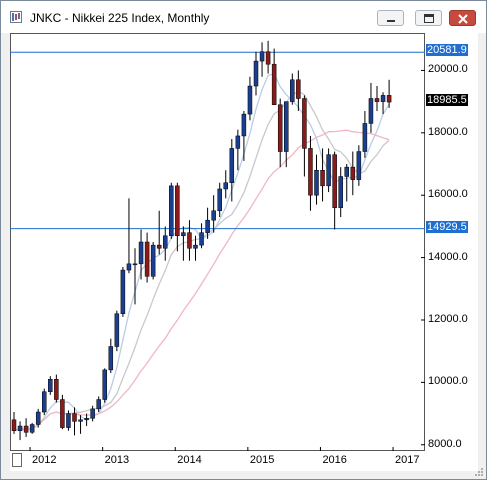  I want to click on resize-grip-icon, so click(479, 472).